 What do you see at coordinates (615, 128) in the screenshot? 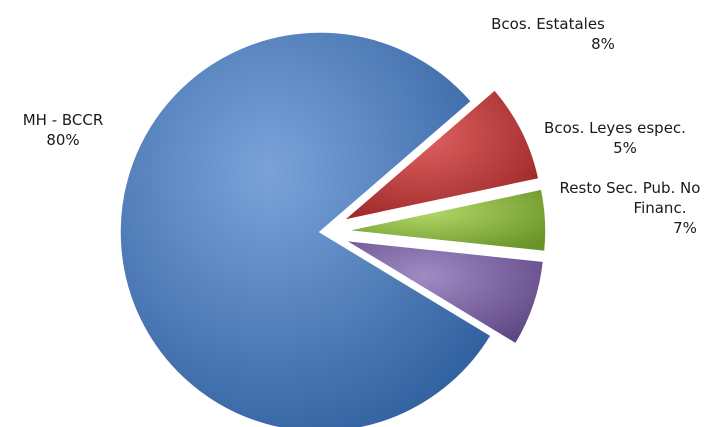
I see `label-bcos-leyes-name: Bcos. Leyes espec.` at bounding box center [615, 128].